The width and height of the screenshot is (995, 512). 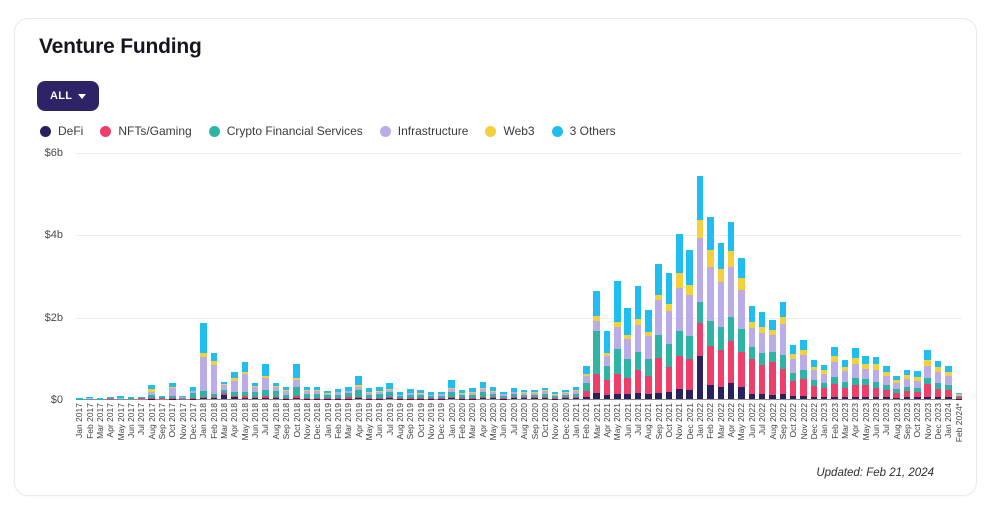 I want to click on legend-item: DeFi, so click(x=61, y=131).